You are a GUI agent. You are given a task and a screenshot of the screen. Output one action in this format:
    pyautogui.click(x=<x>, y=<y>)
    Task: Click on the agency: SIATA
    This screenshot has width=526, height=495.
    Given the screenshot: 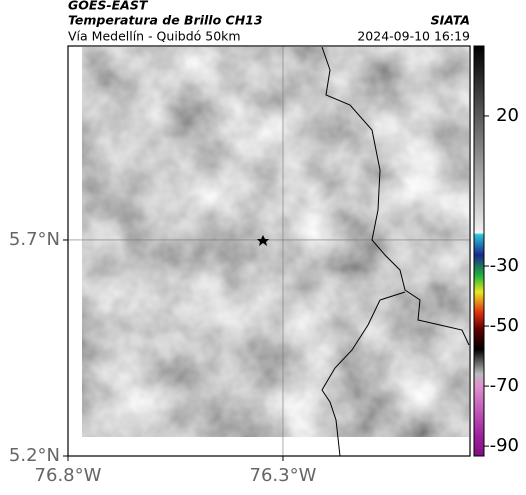 What is the action you would take?
    pyautogui.click(x=450, y=20)
    